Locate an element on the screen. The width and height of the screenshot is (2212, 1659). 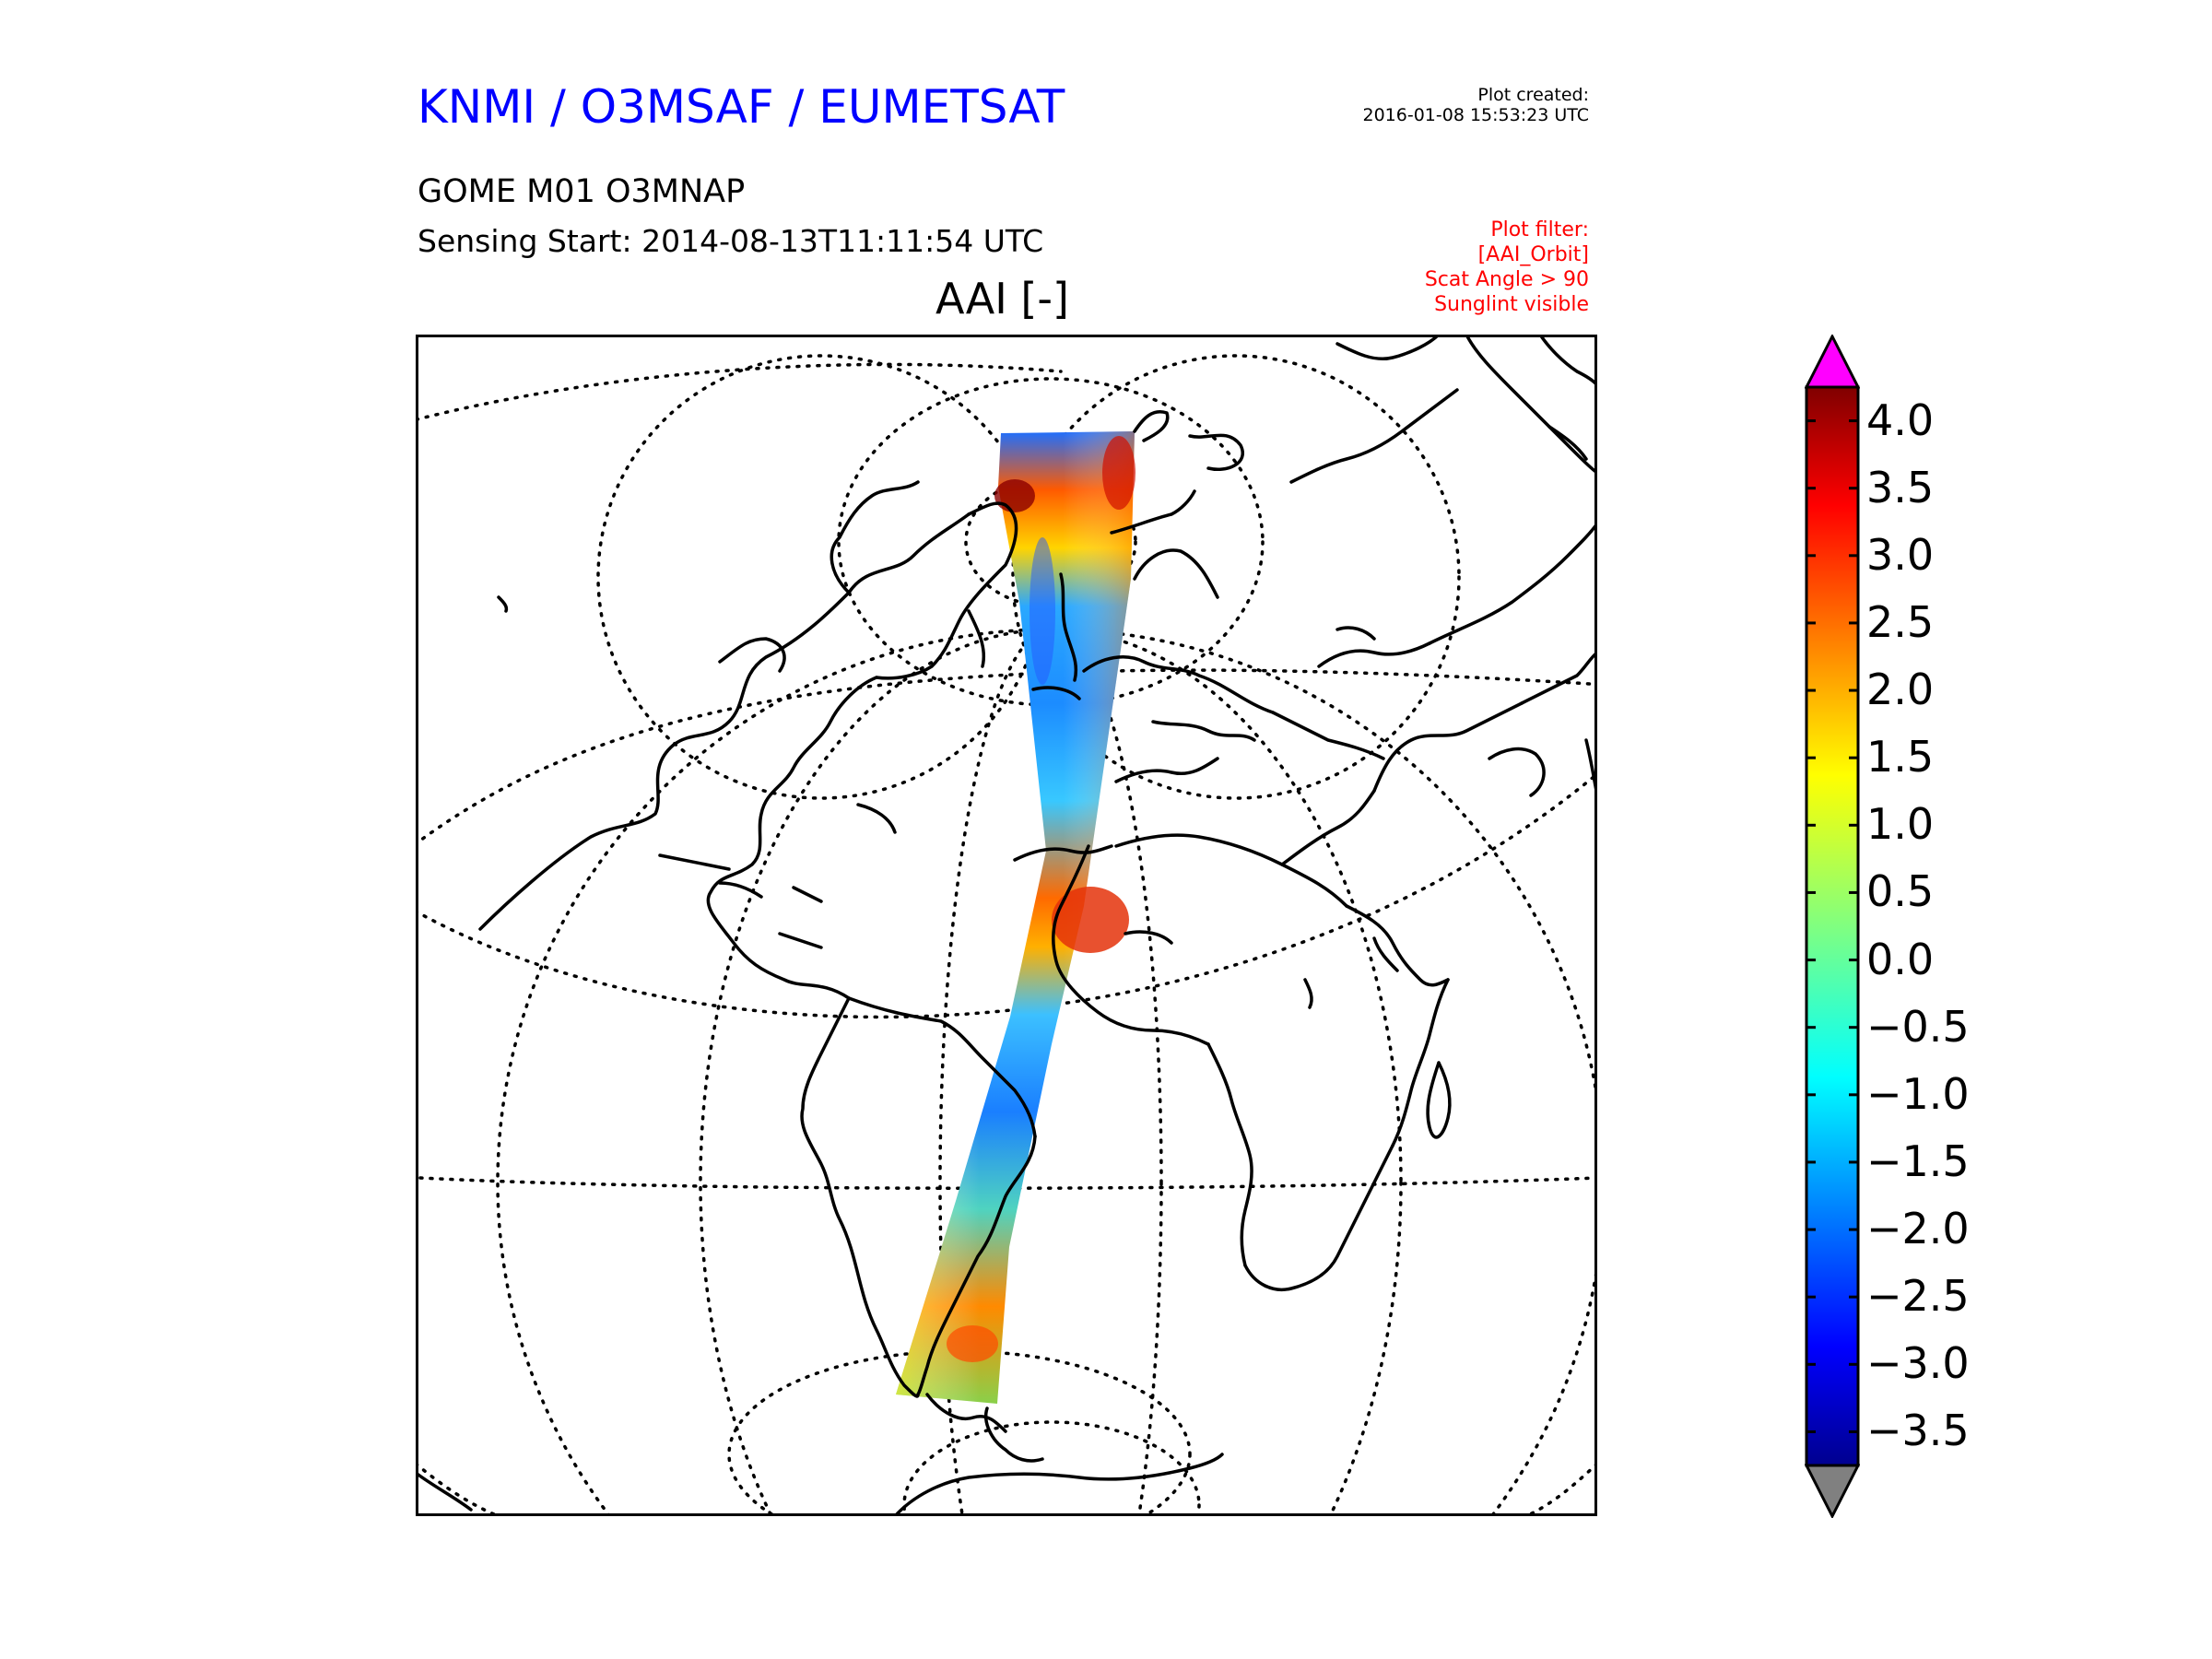
map-title: AAI [-] is located at coordinates (1002, 299).